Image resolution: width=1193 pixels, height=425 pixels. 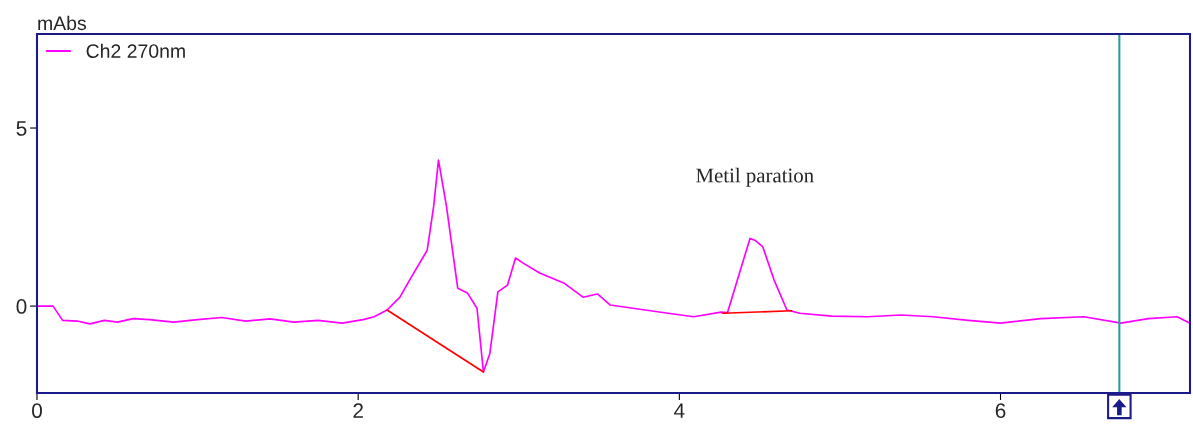 I want to click on x-tick-label: 0, so click(x=37, y=411).